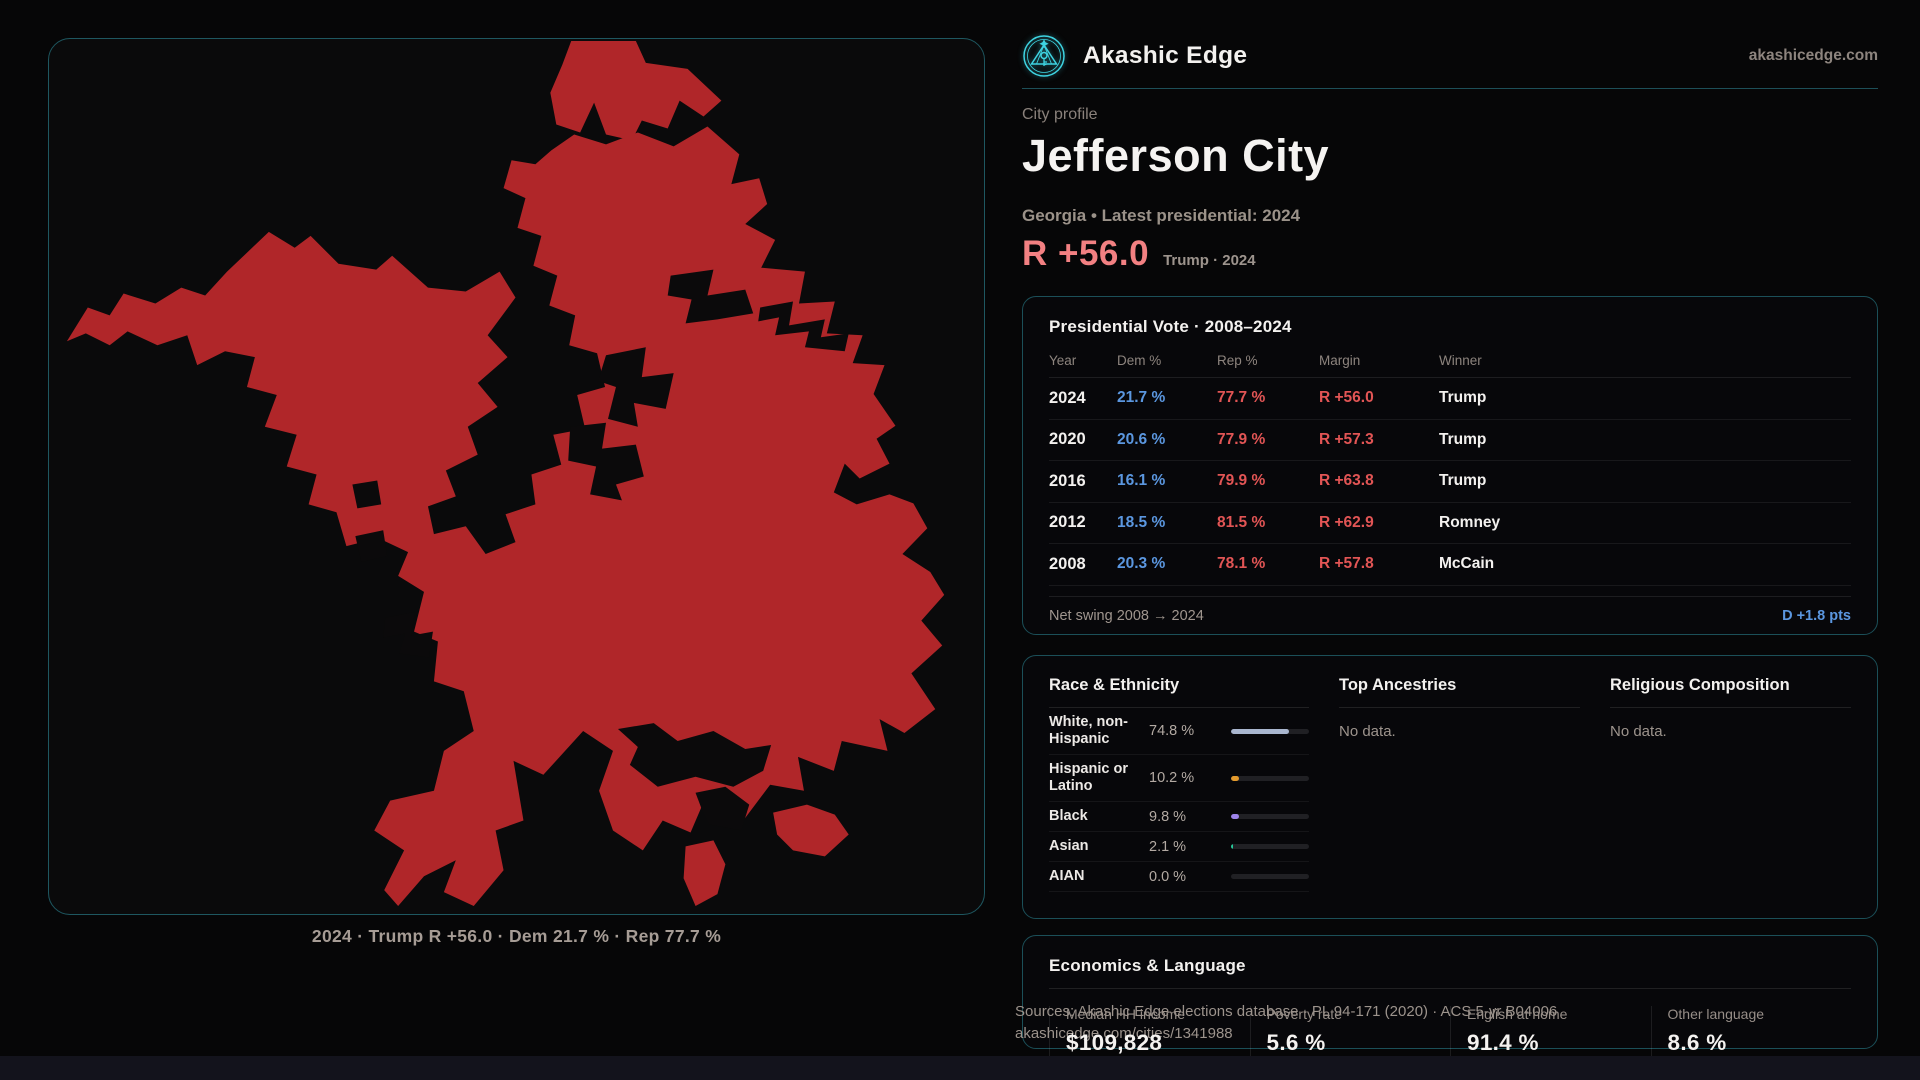  Describe the element at coordinates (1459, 784) in the screenshot. I see `ancestries-section: Top Ancestries No data.` at that location.